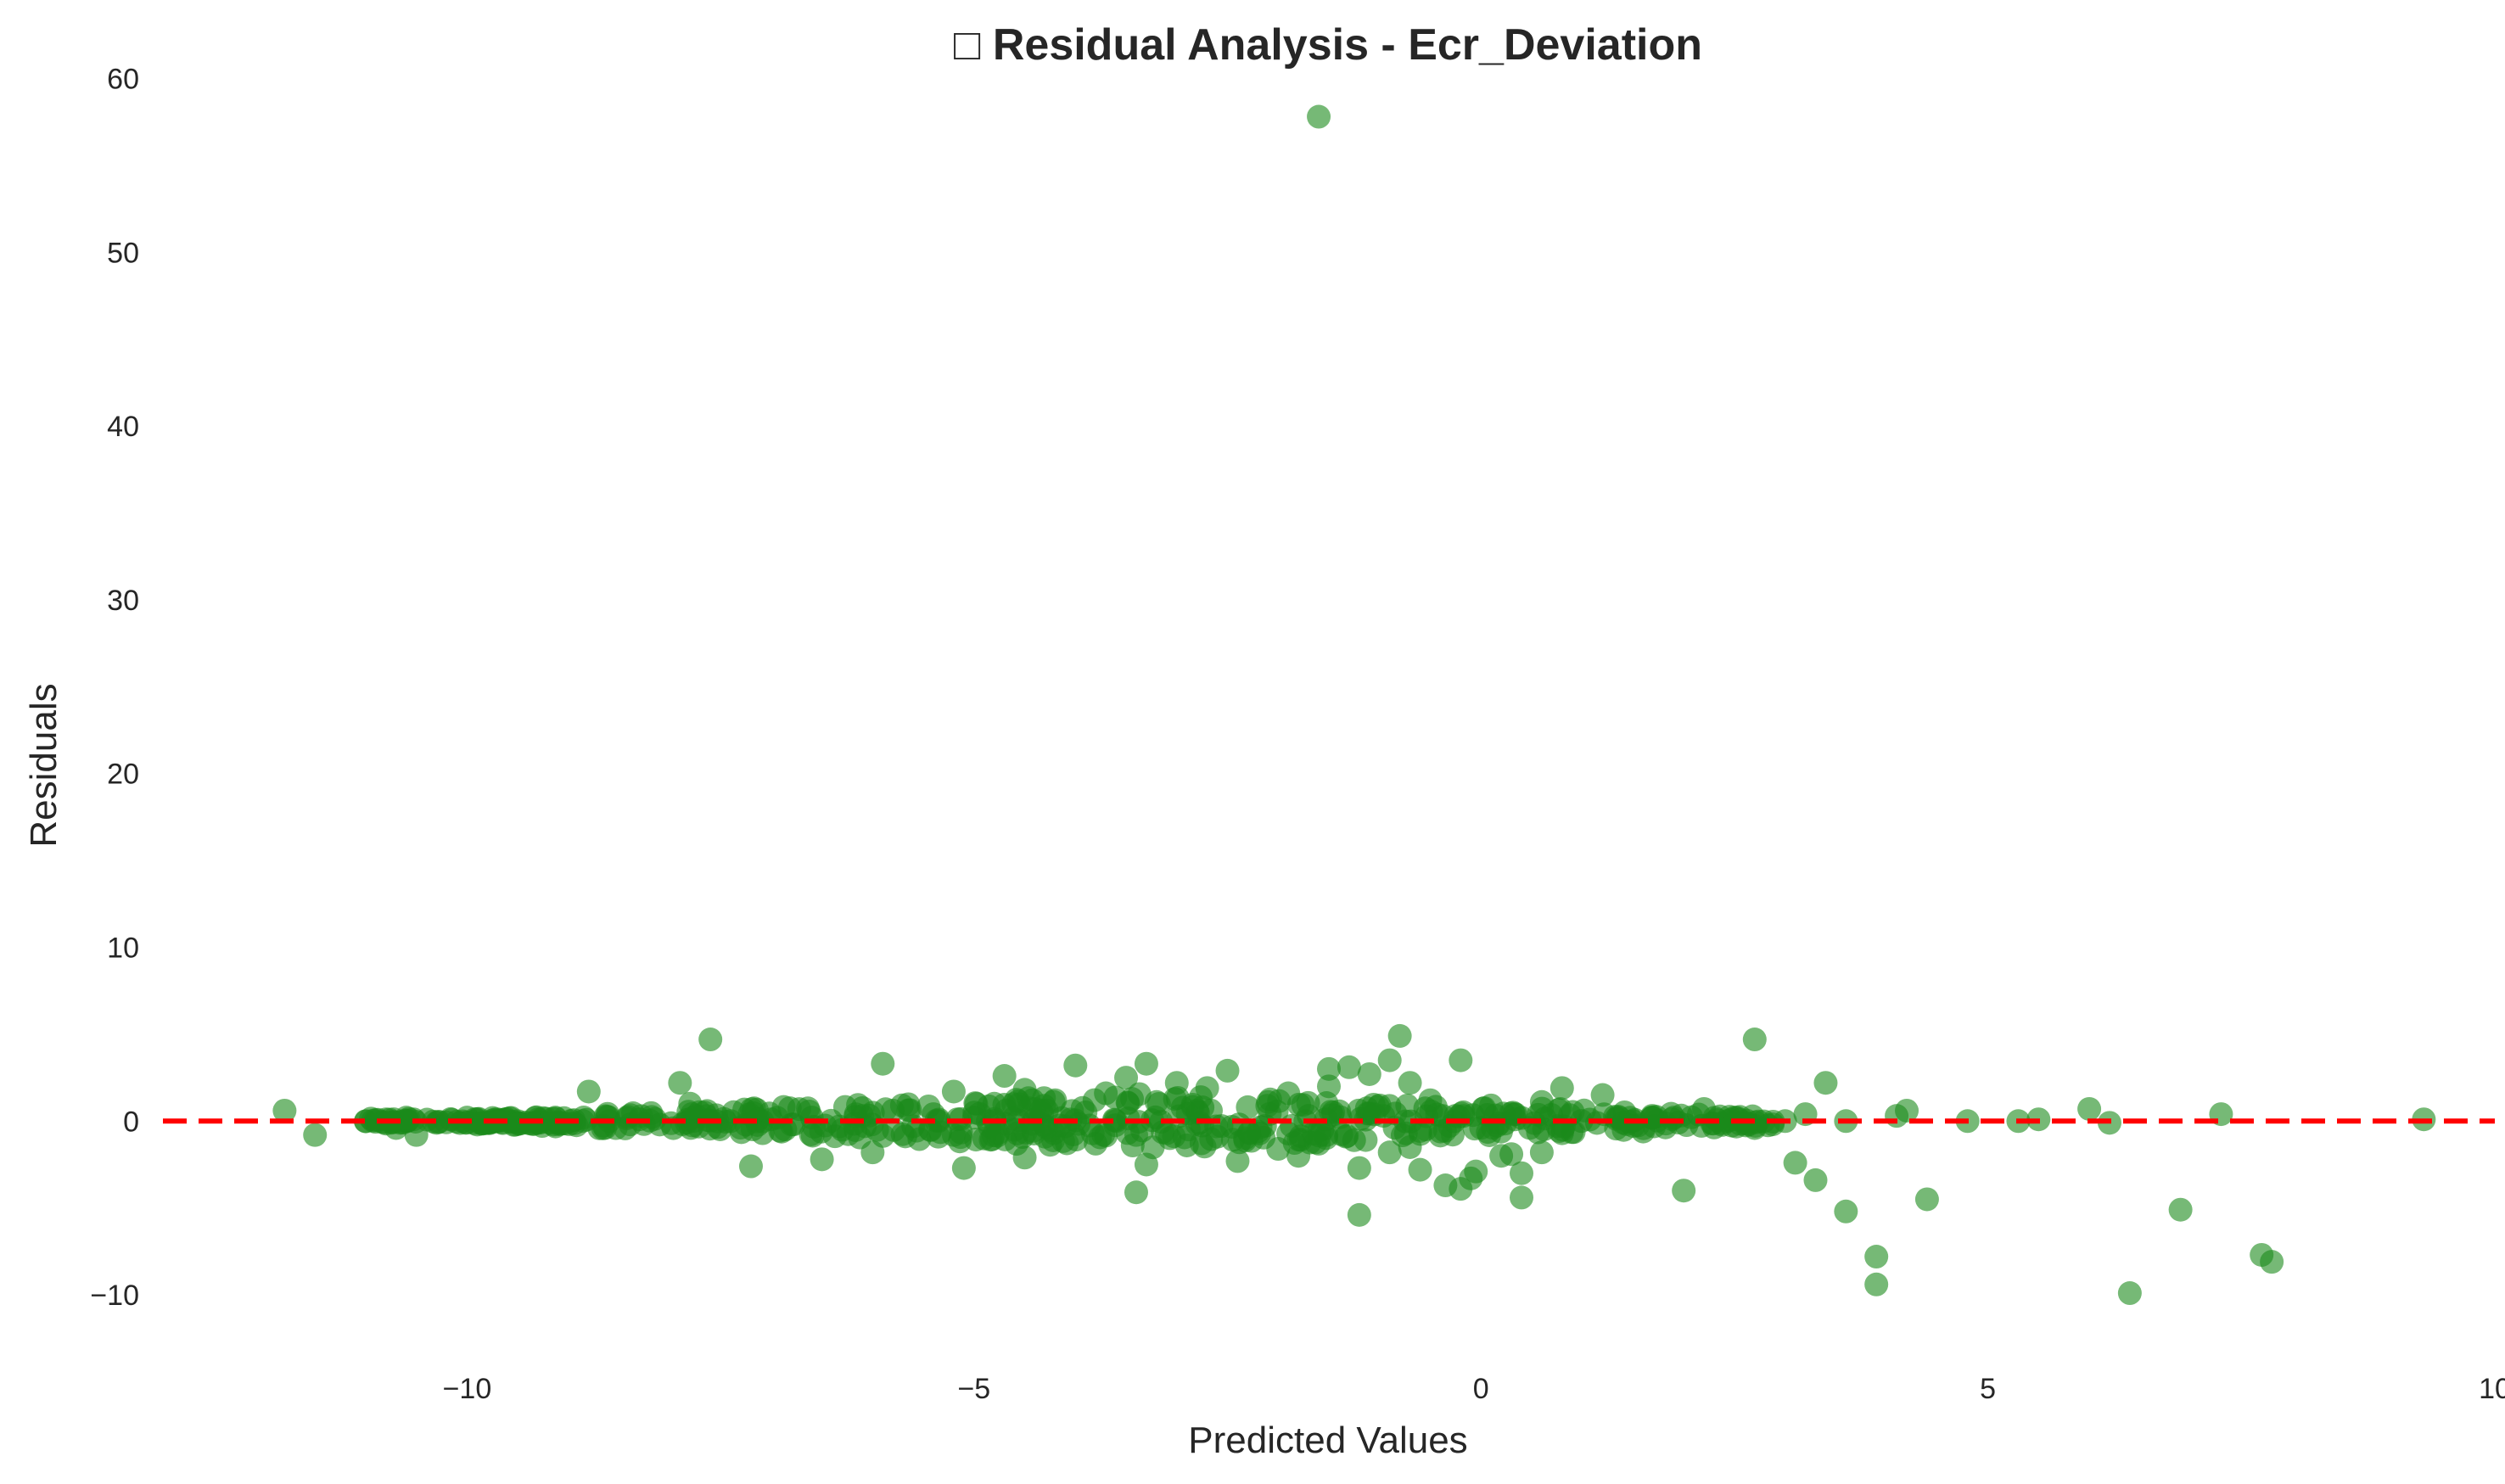 The image size is (2505, 1484). I want to click on y-tick-label: 20, so click(123, 775).